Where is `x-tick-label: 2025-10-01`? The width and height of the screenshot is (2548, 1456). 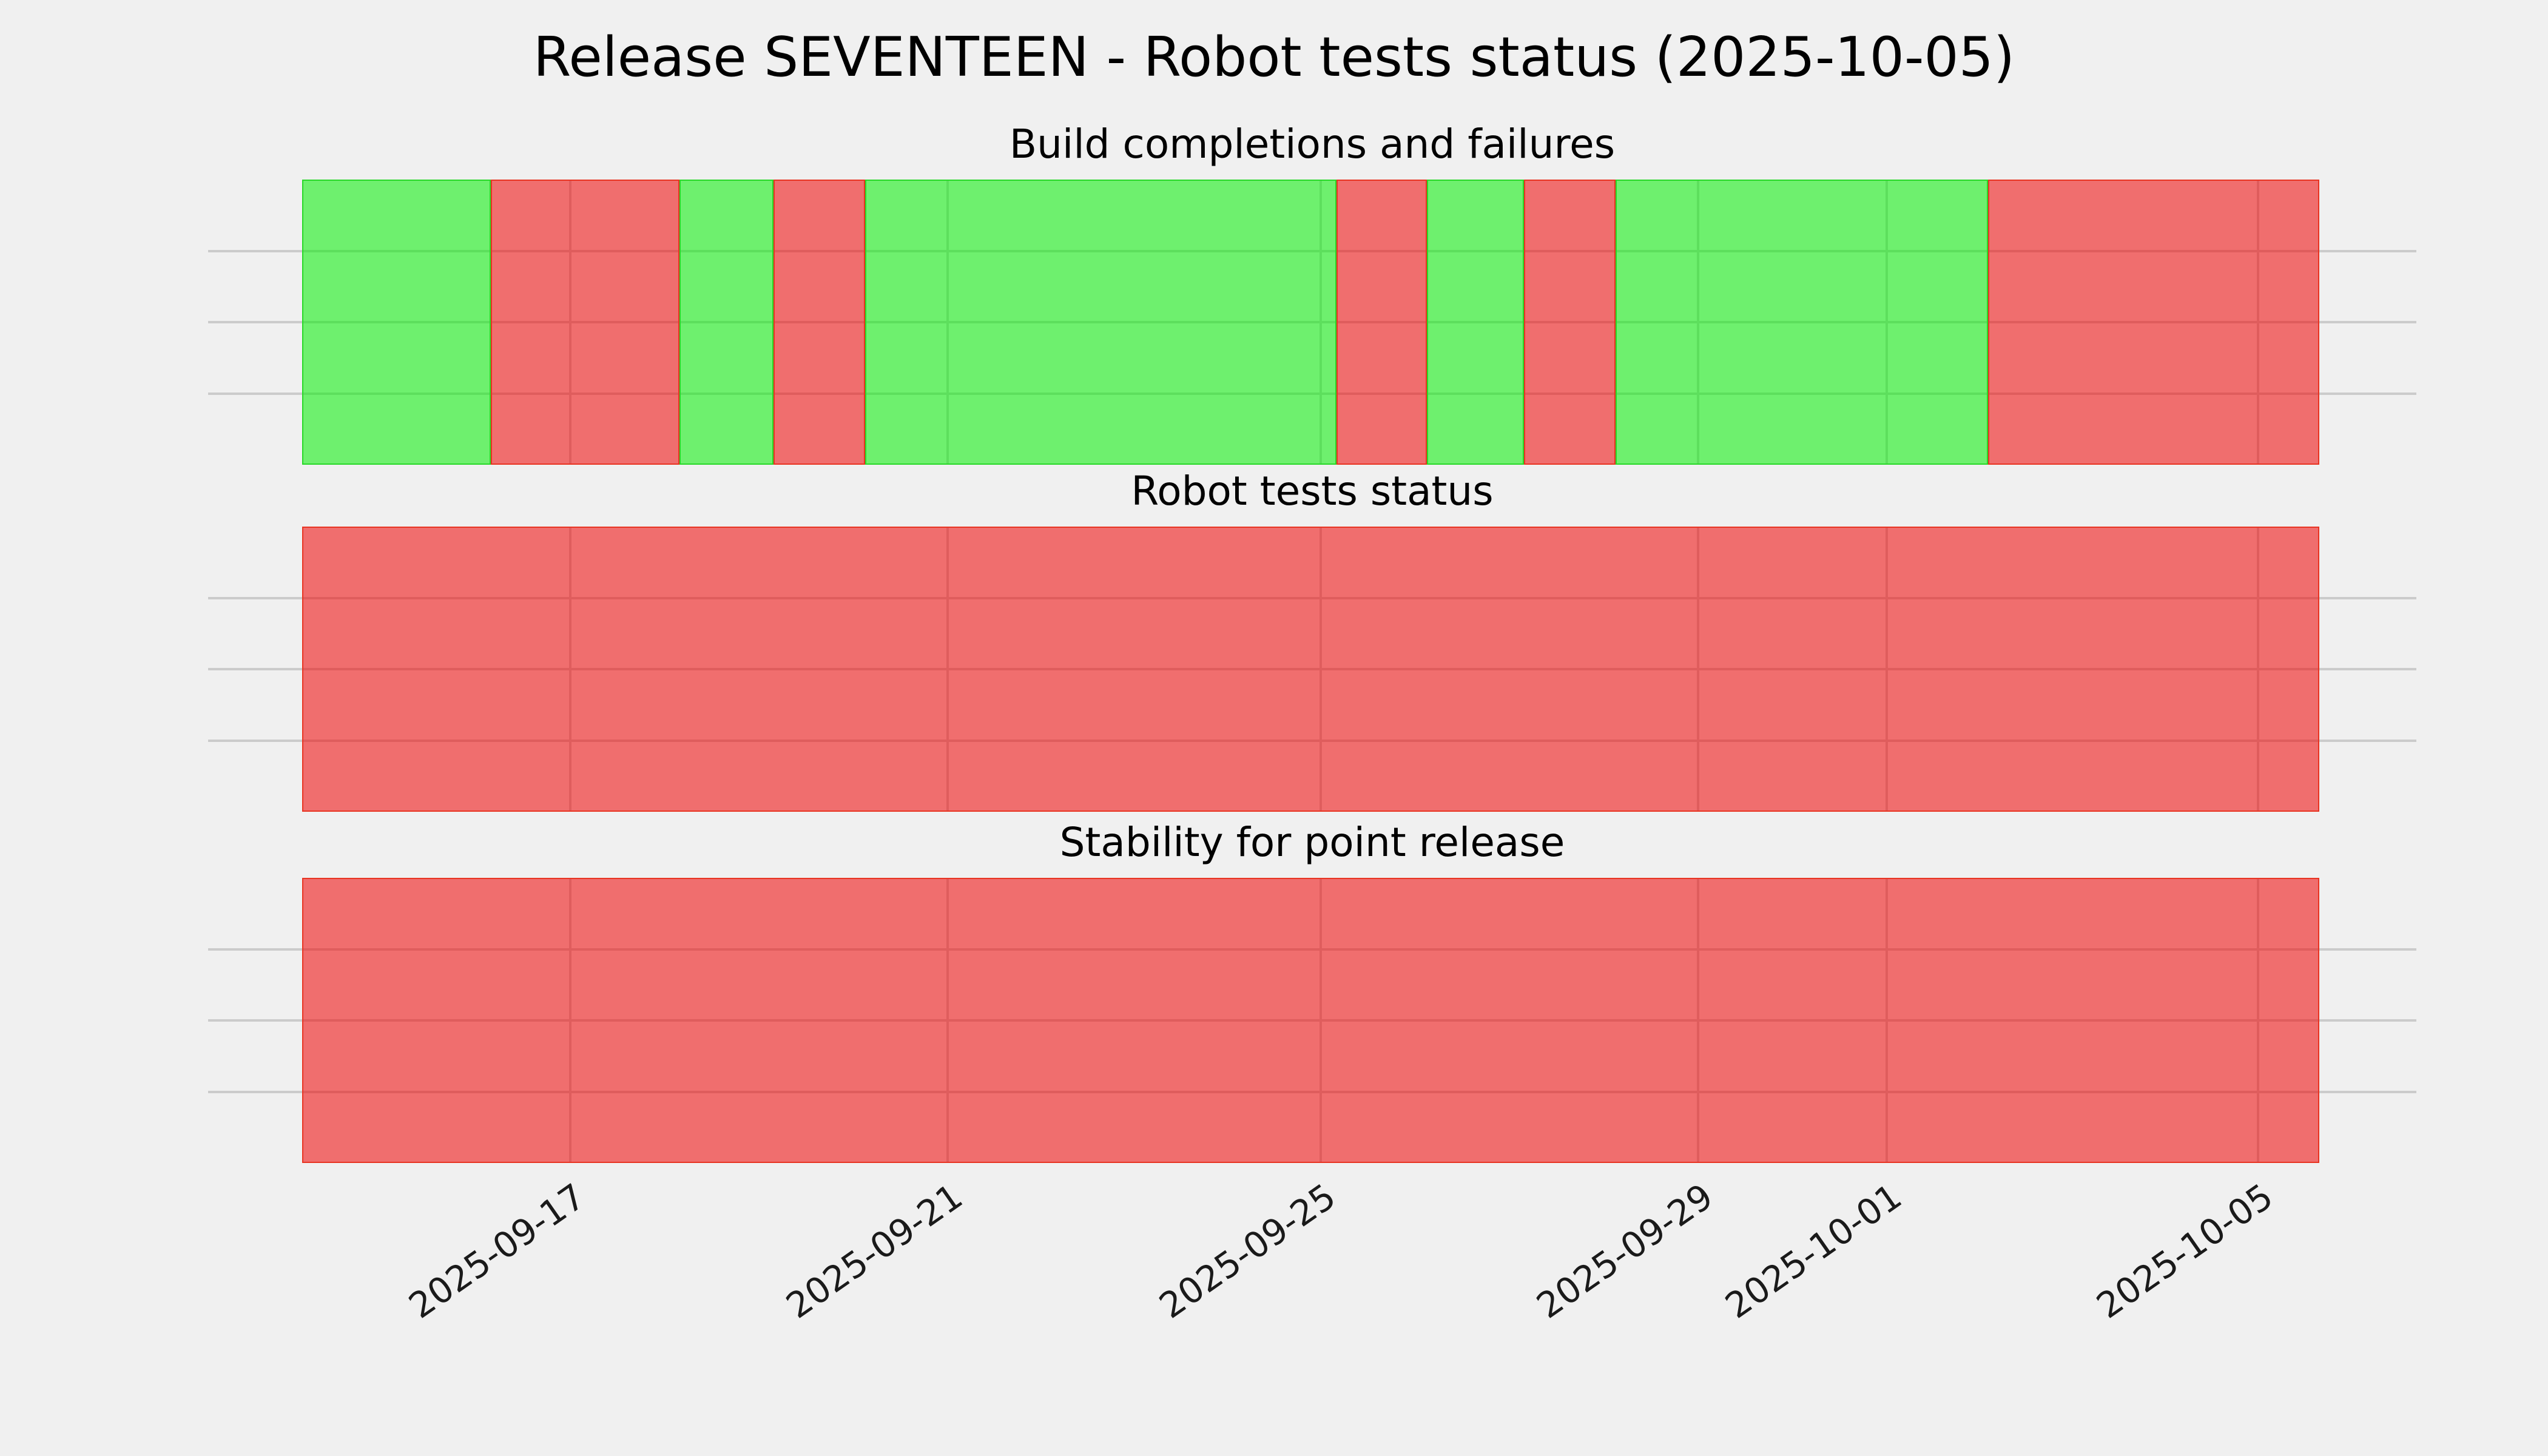 x-tick-label: 2025-10-01 is located at coordinates (1813, 1251).